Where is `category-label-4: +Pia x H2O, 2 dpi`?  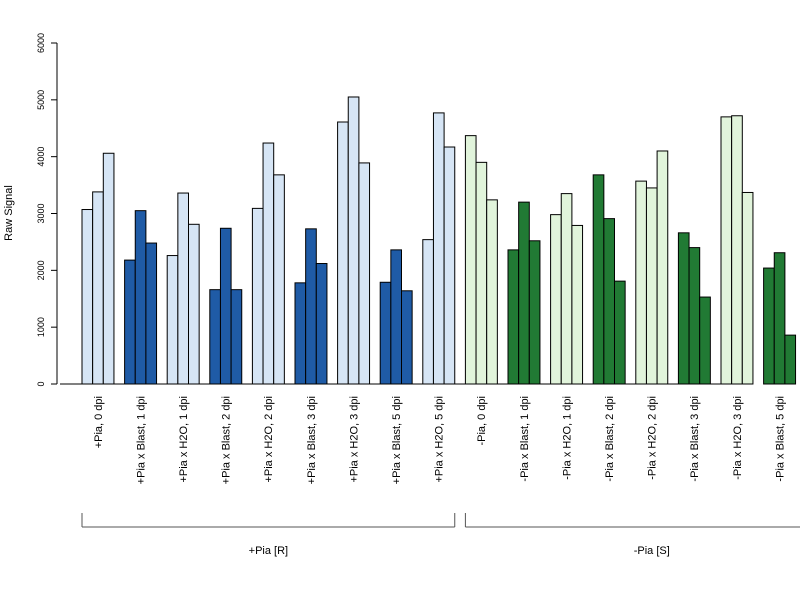
category-label-4: +Pia x H2O, 2 dpi is located at coordinates (269, 439).